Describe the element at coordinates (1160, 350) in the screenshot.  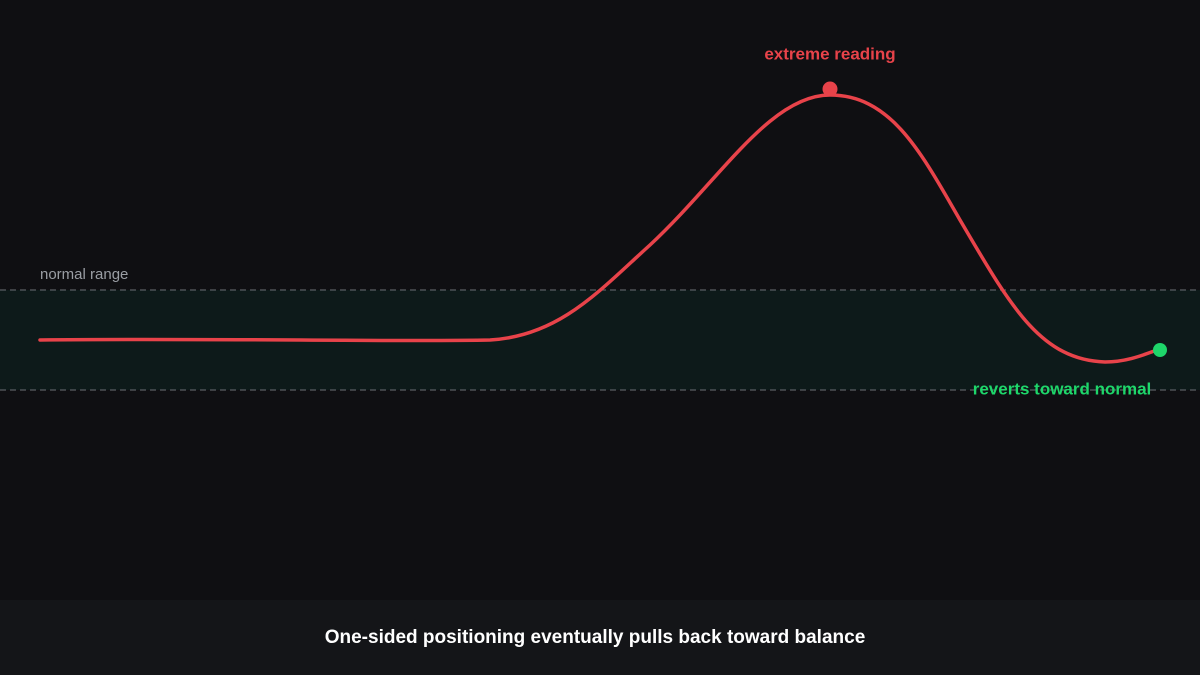
I see `end-dot` at that location.